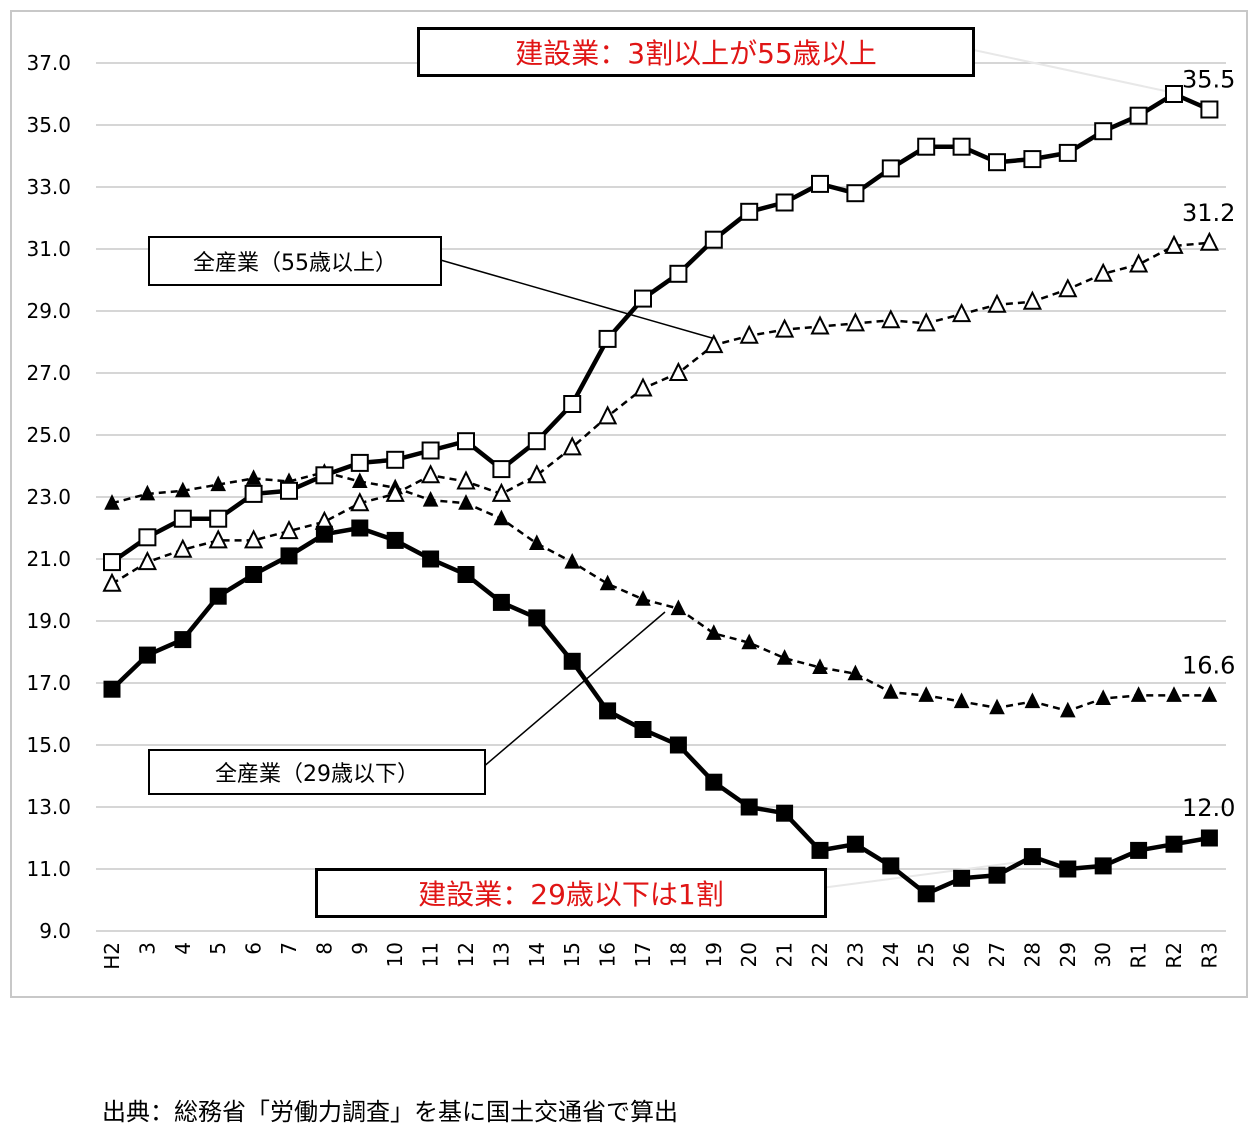 Image resolution: width=1260 pixels, height=1138 pixels. What do you see at coordinates (48, 745) in the screenshot?
I see `y-tick-label: 15.0` at bounding box center [48, 745].